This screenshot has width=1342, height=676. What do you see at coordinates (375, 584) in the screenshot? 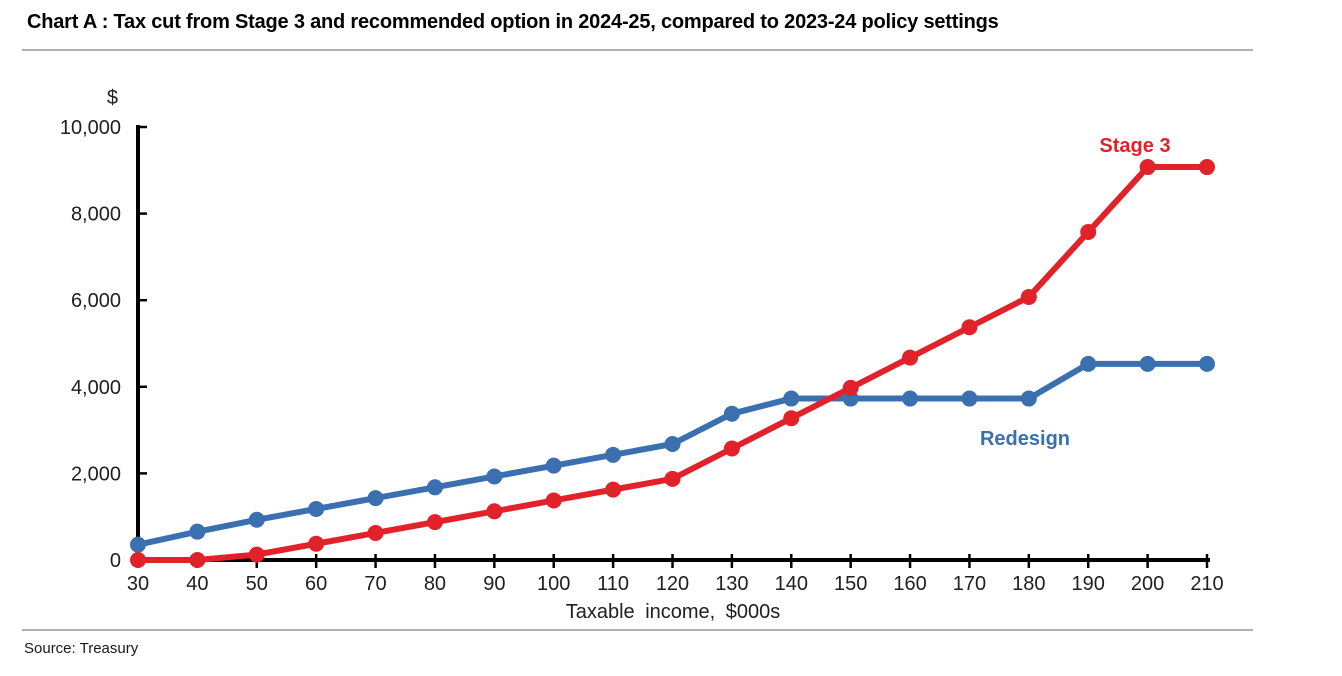
I see `x-tick-label: 70` at bounding box center [375, 584].